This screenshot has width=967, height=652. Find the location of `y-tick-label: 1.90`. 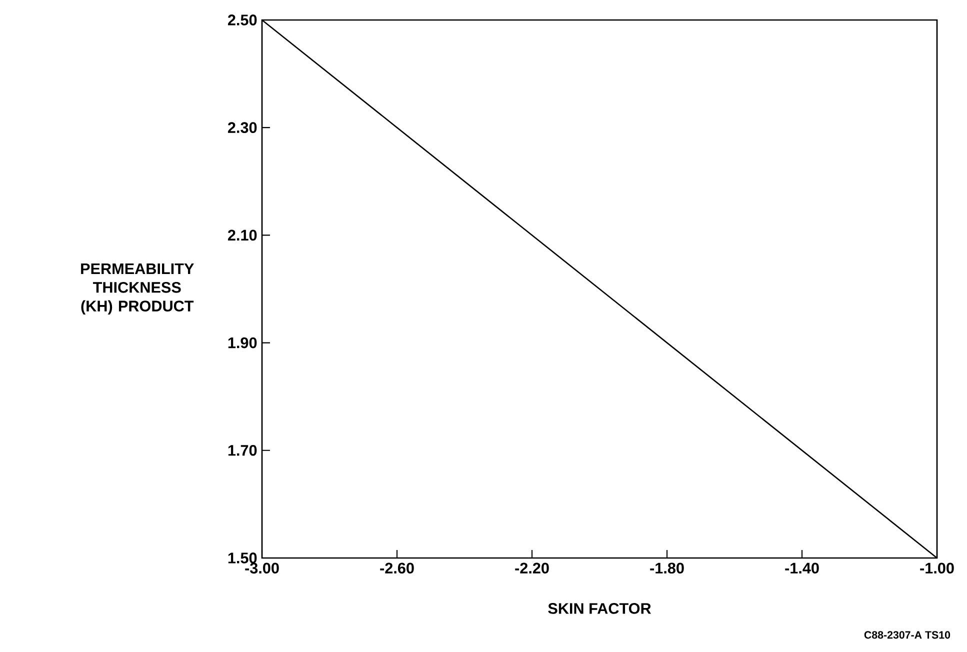

y-tick-label: 1.90 is located at coordinates (242, 342).